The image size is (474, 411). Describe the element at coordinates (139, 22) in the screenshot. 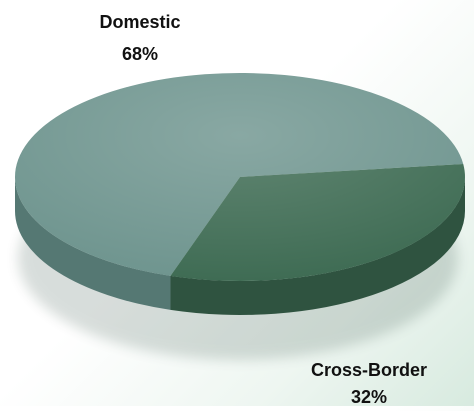

I see `slice-label-domestic-name: Domestic` at that location.